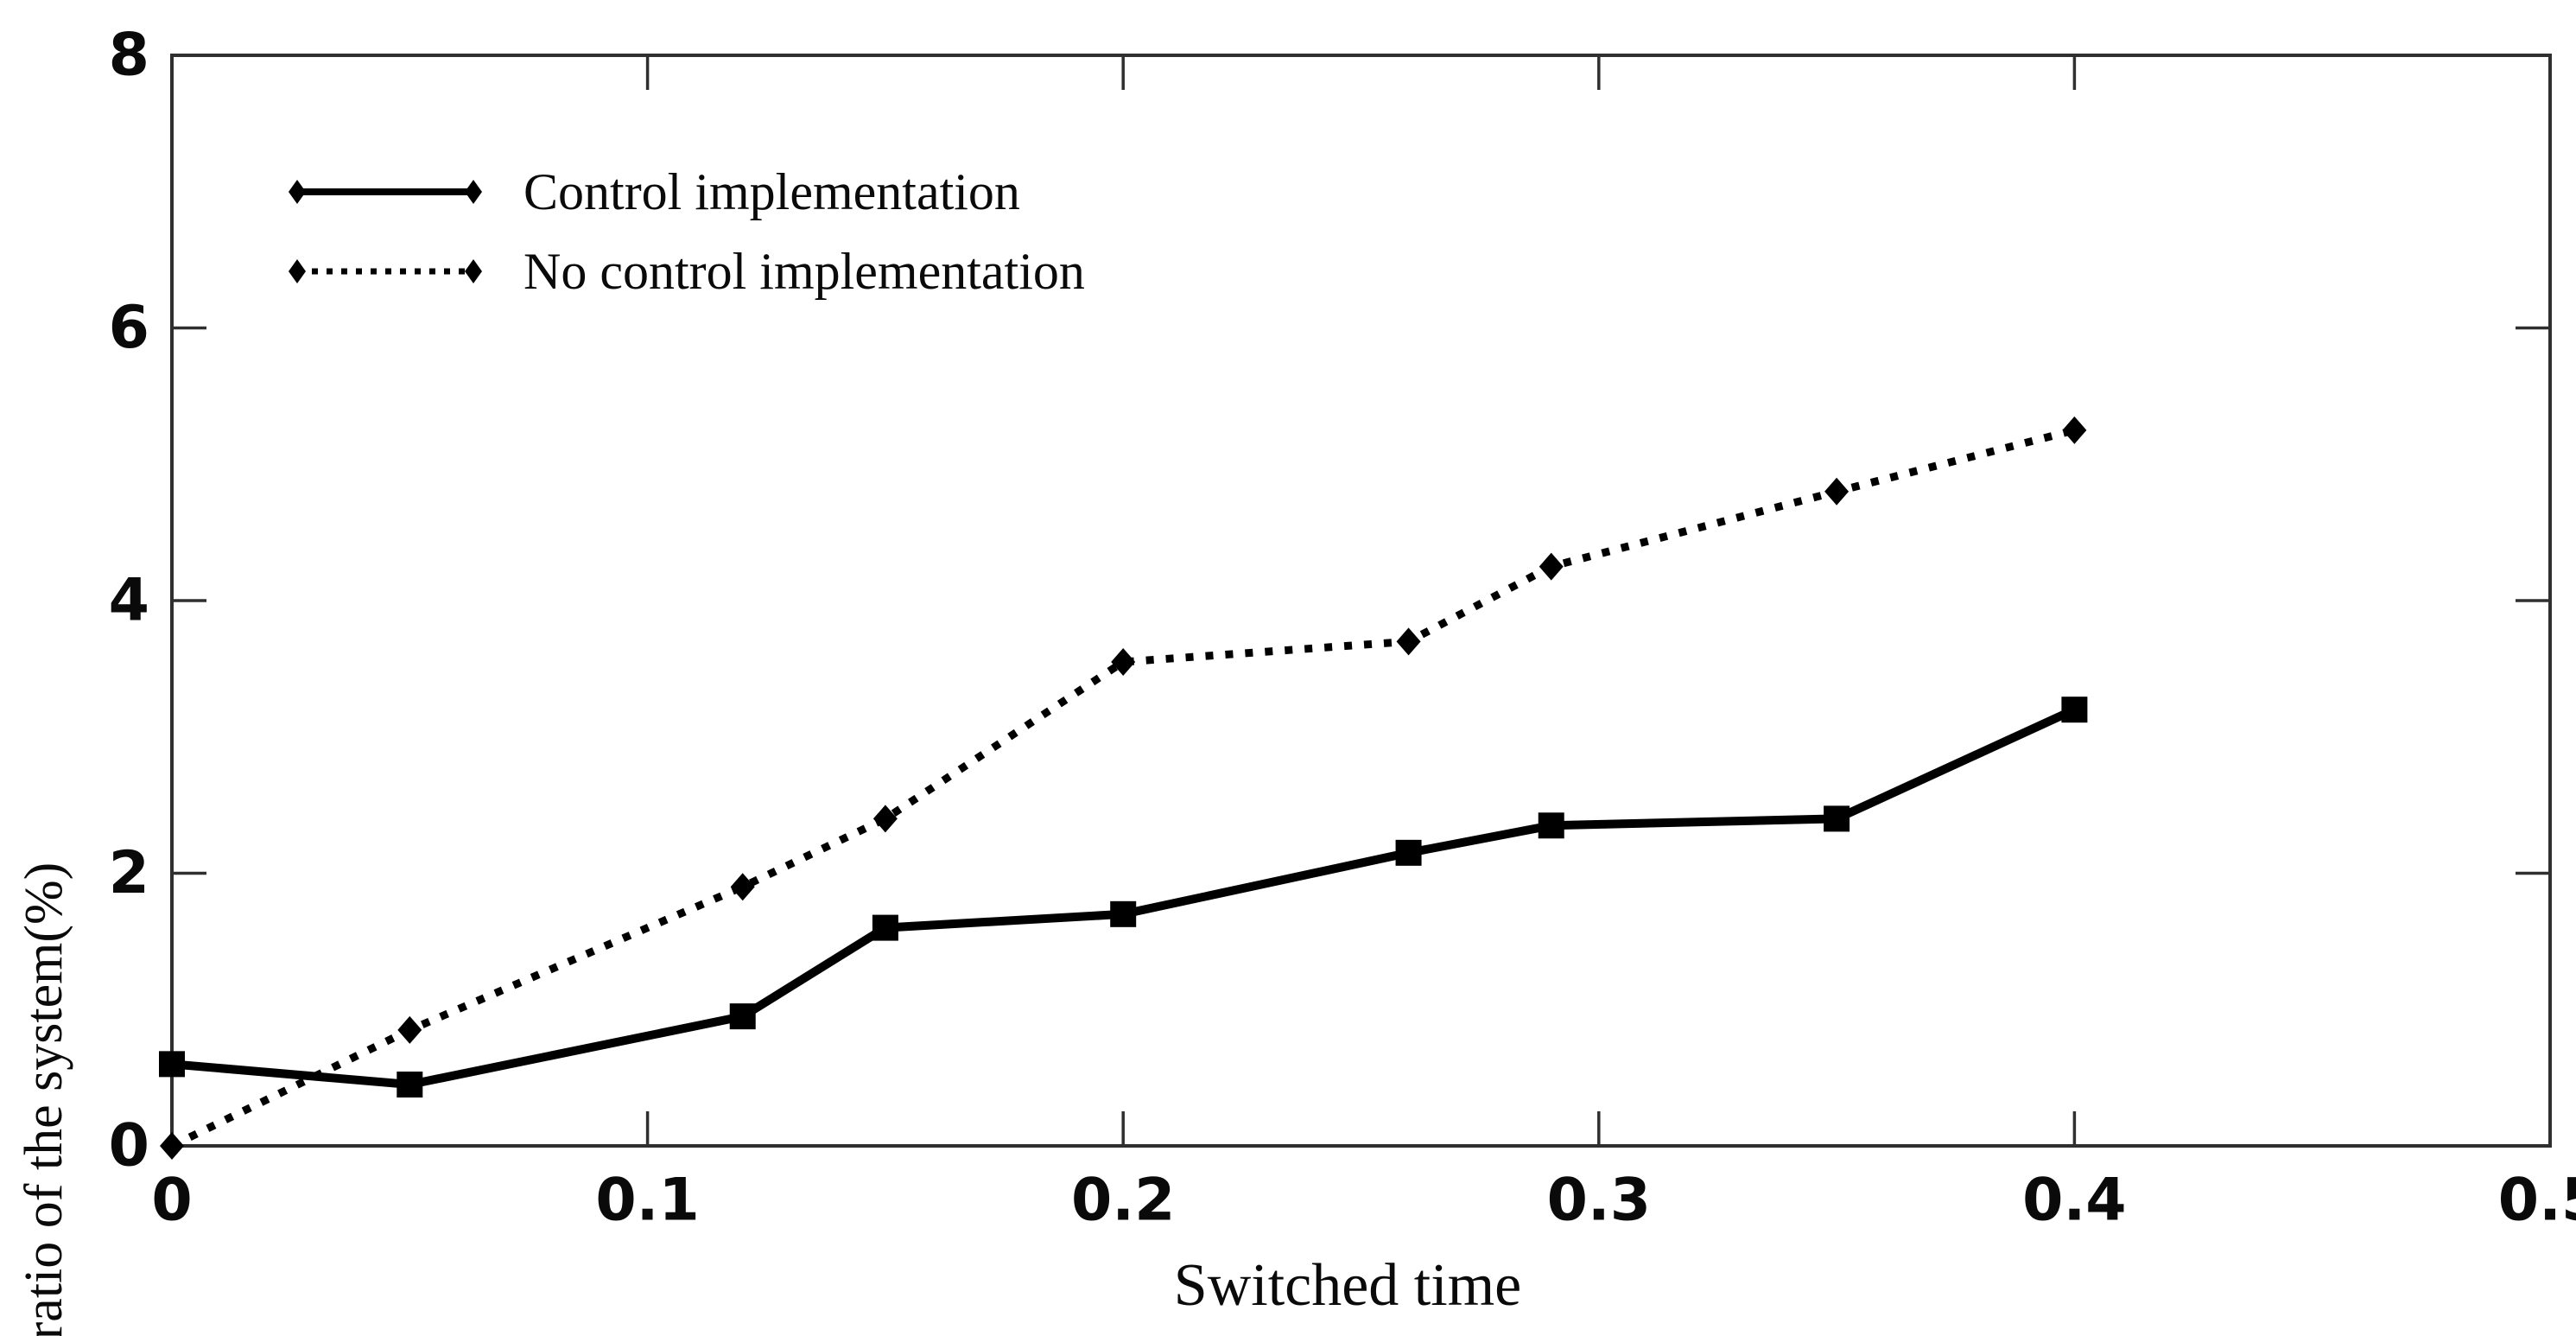  What do you see at coordinates (129, 601) in the screenshot?
I see `y-tick-label: 4` at bounding box center [129, 601].